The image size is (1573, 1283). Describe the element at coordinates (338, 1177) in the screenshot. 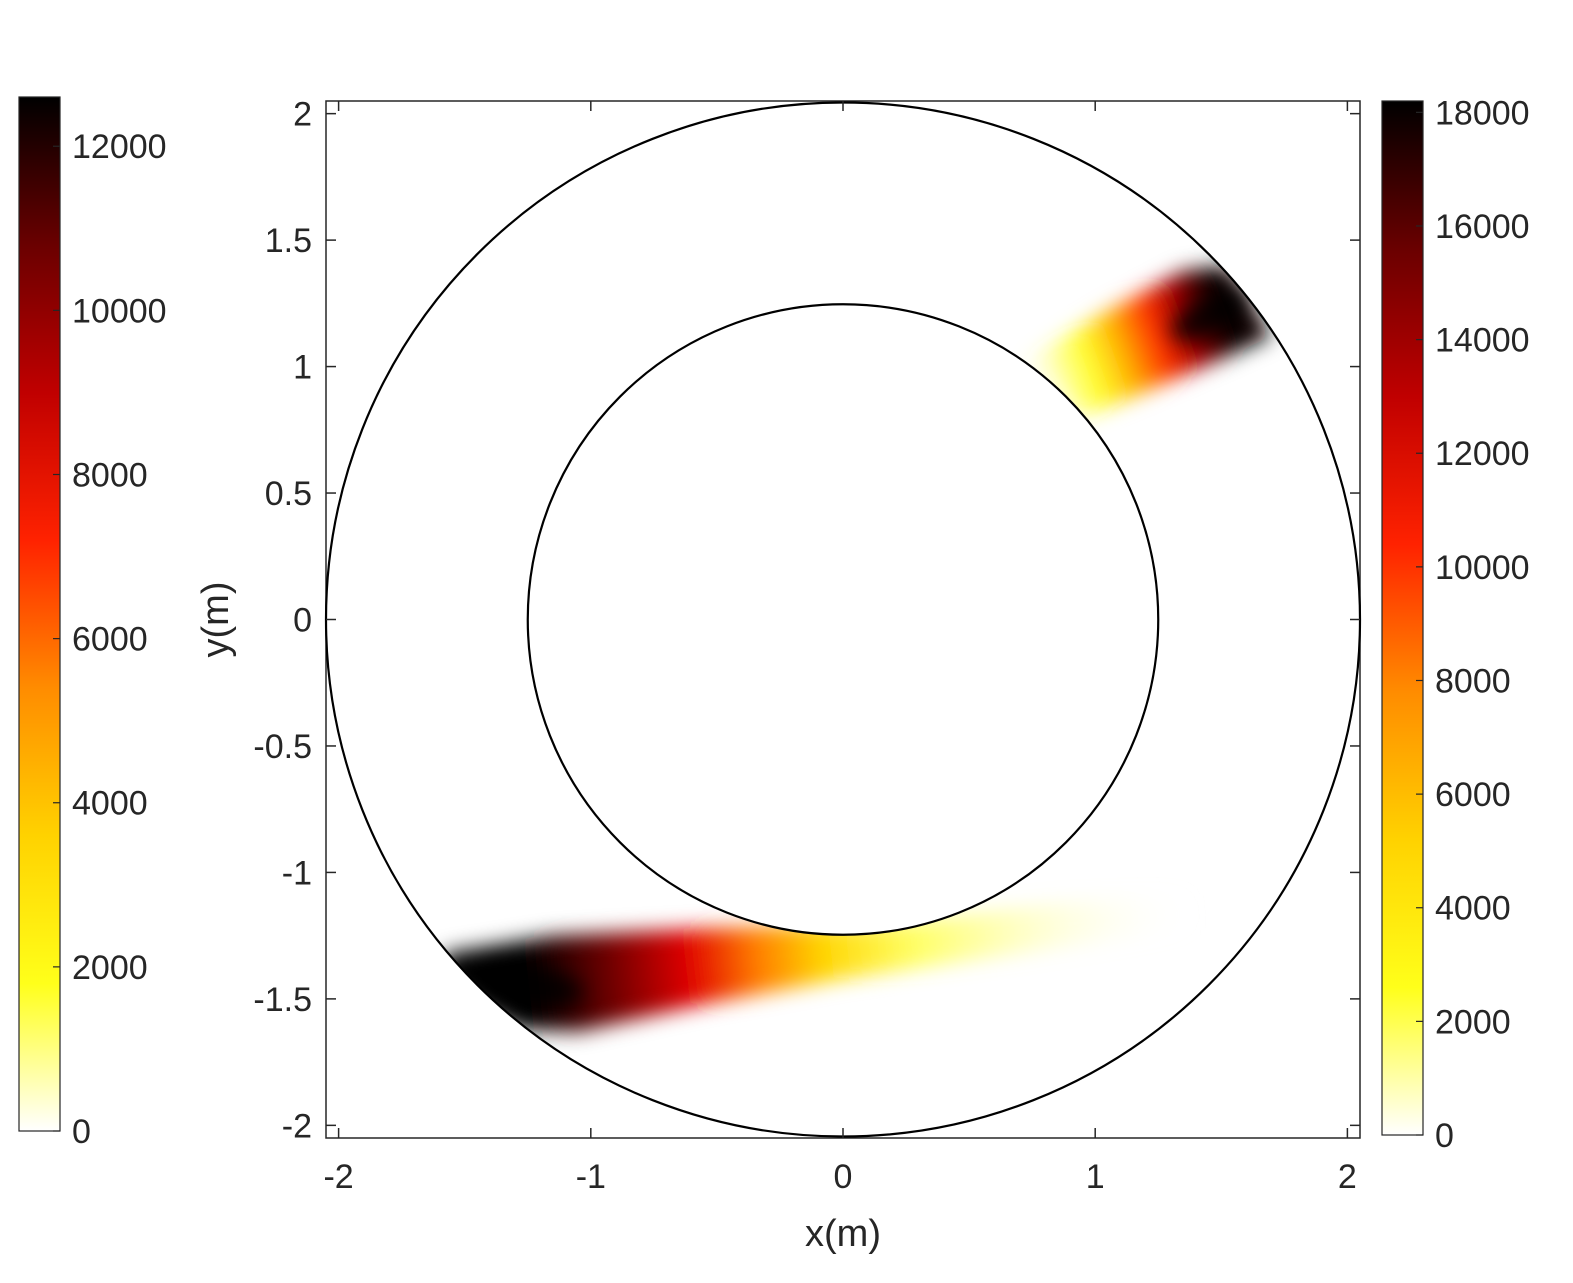

I see `x-tick-label: -2` at that location.